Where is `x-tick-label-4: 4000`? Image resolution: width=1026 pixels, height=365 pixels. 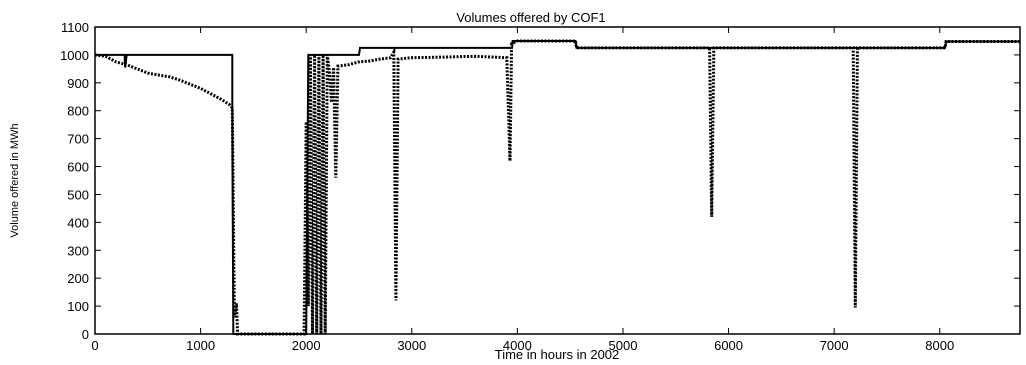 x-tick-label-4: 4000 is located at coordinates (517, 345).